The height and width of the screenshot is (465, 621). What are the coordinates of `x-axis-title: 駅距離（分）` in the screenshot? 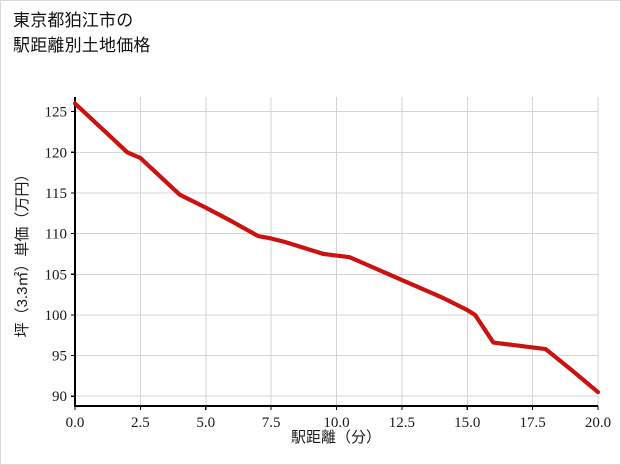 It's located at (336, 437).